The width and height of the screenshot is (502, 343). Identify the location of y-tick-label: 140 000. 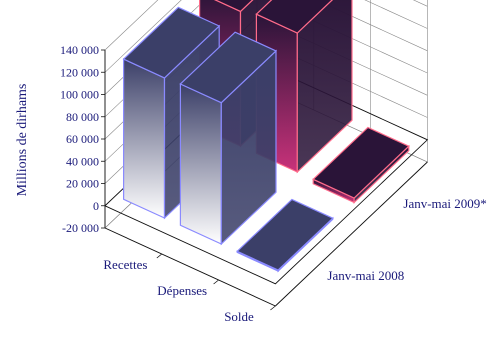
(79, 50).